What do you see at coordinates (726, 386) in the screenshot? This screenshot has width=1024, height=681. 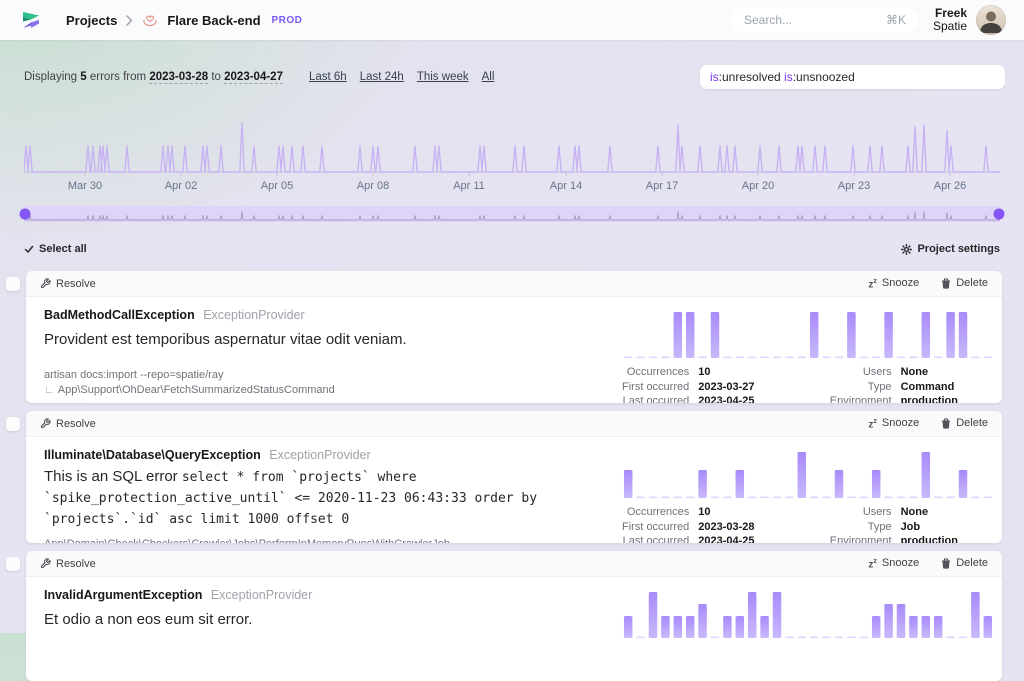 I see `stat-first-occurred: 2023-03-27` at bounding box center [726, 386].